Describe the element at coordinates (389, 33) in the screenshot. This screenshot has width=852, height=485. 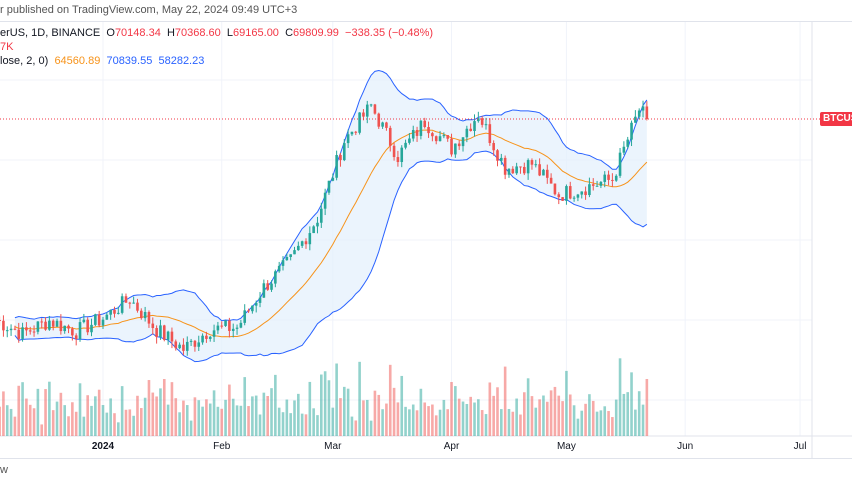
I see `change-value: −338.35 (−0.48%)` at that location.